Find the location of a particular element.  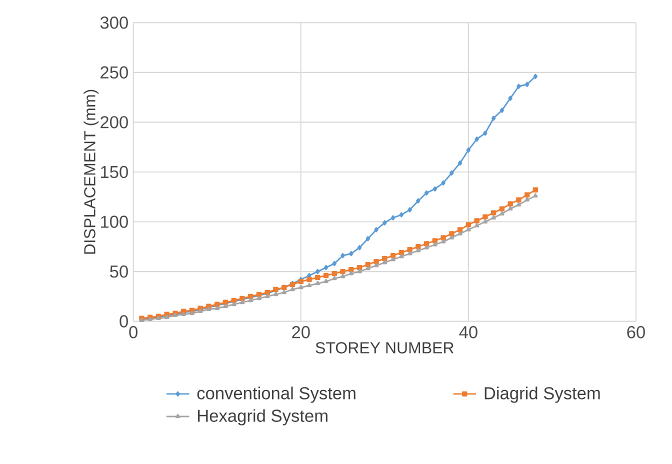

x-tick-label: 40 is located at coordinates (468, 332).